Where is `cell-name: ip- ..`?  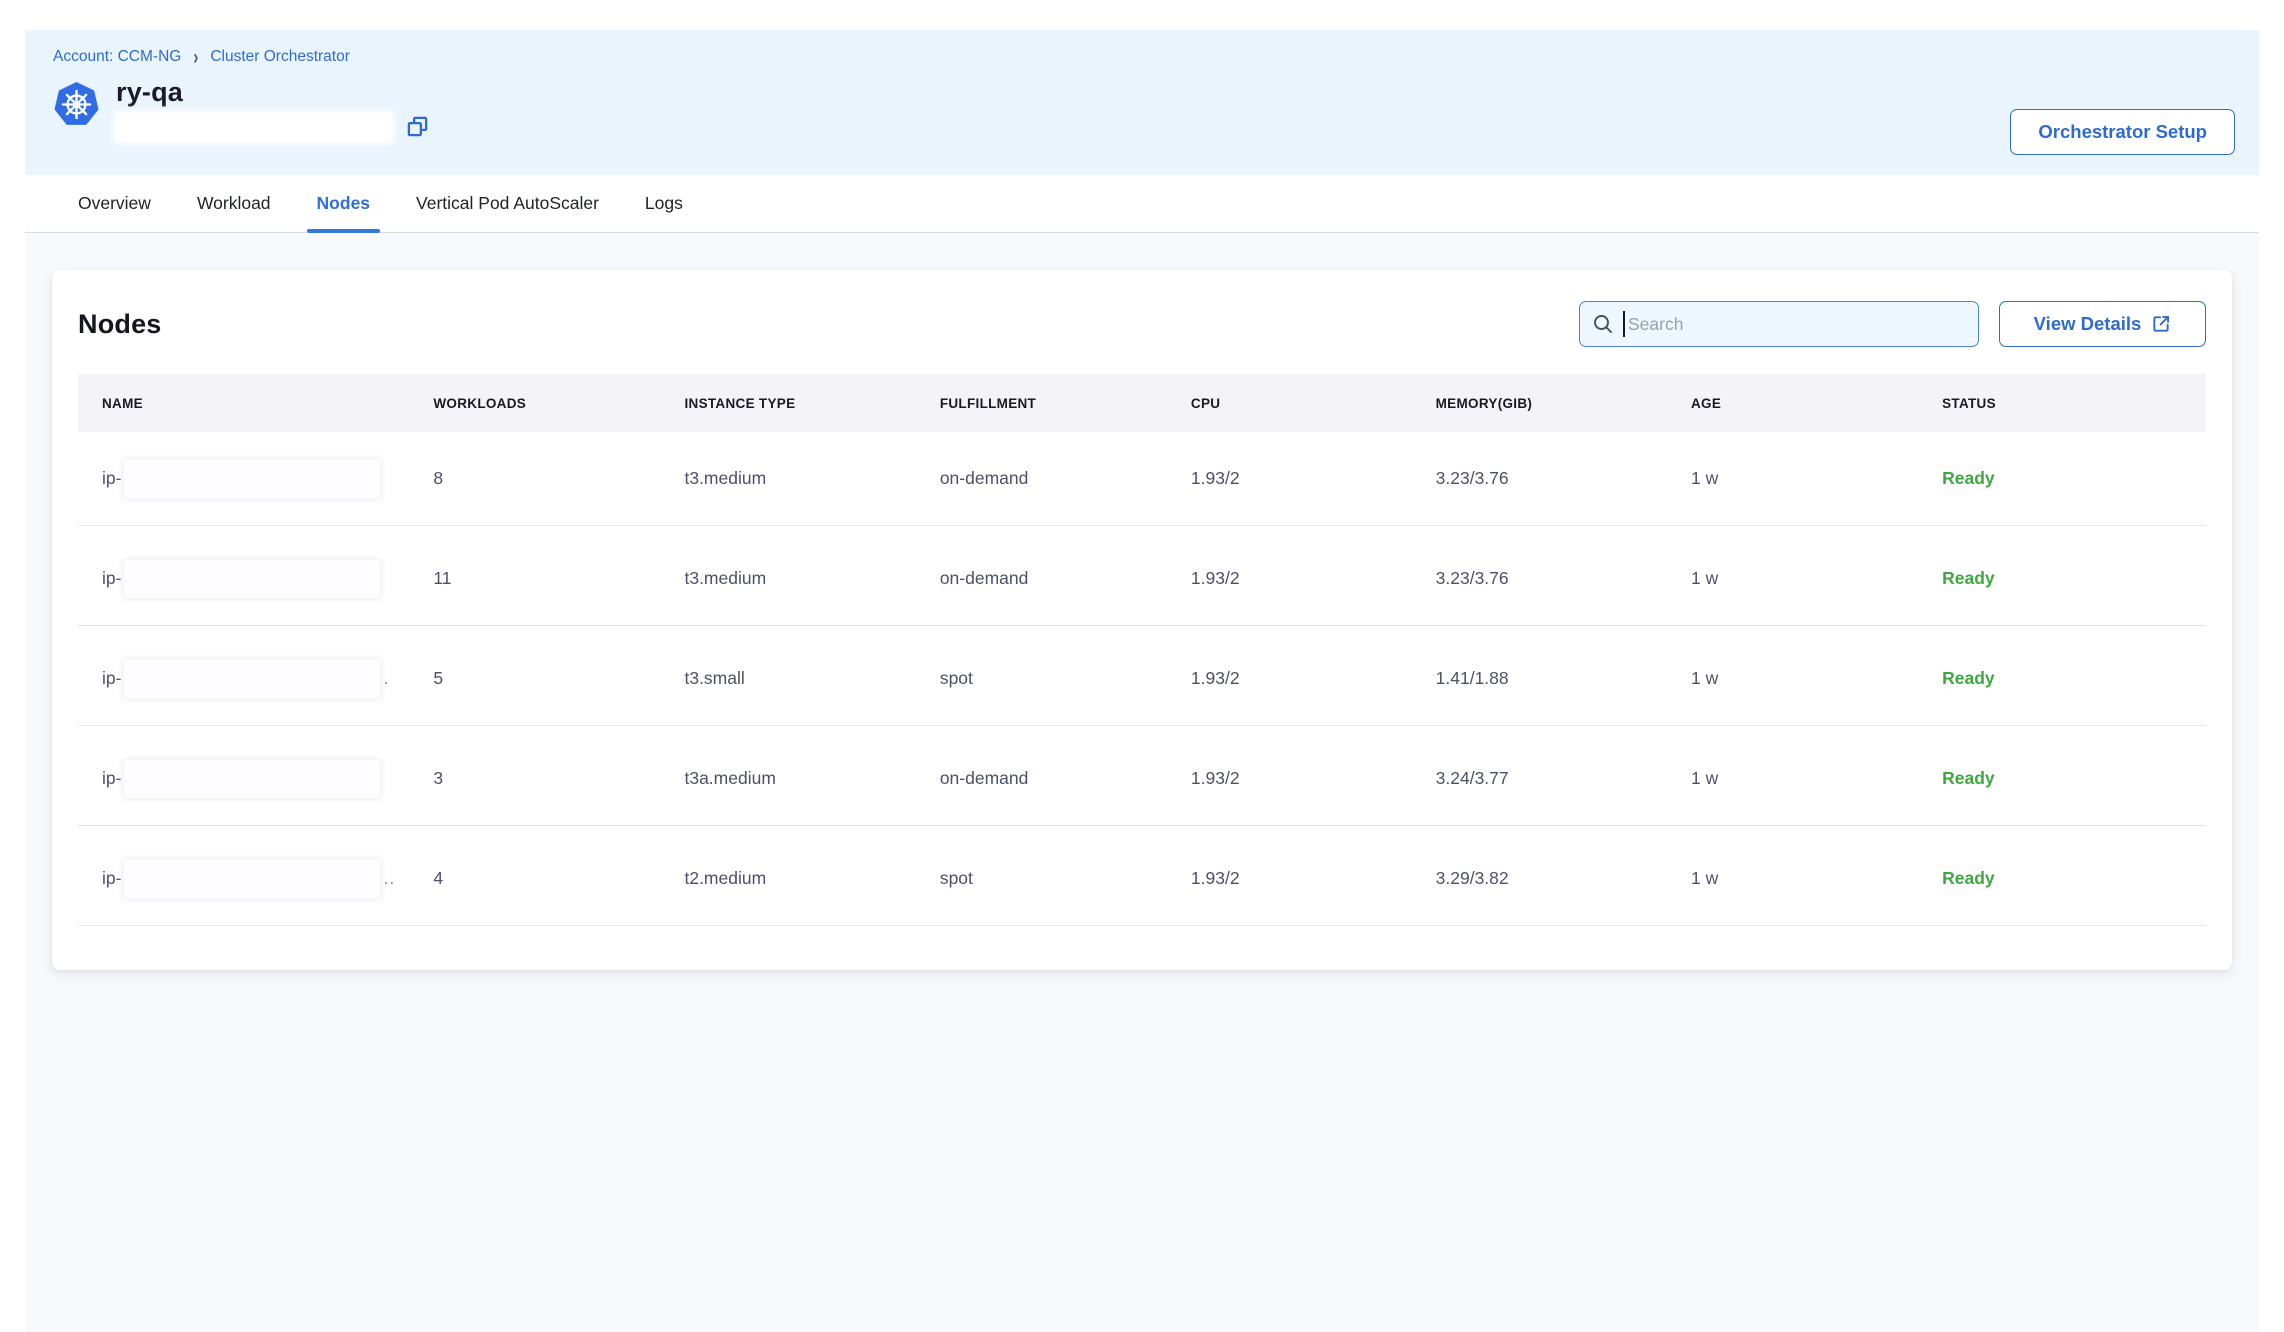 cell-name: ip- .. is located at coordinates (255, 878).